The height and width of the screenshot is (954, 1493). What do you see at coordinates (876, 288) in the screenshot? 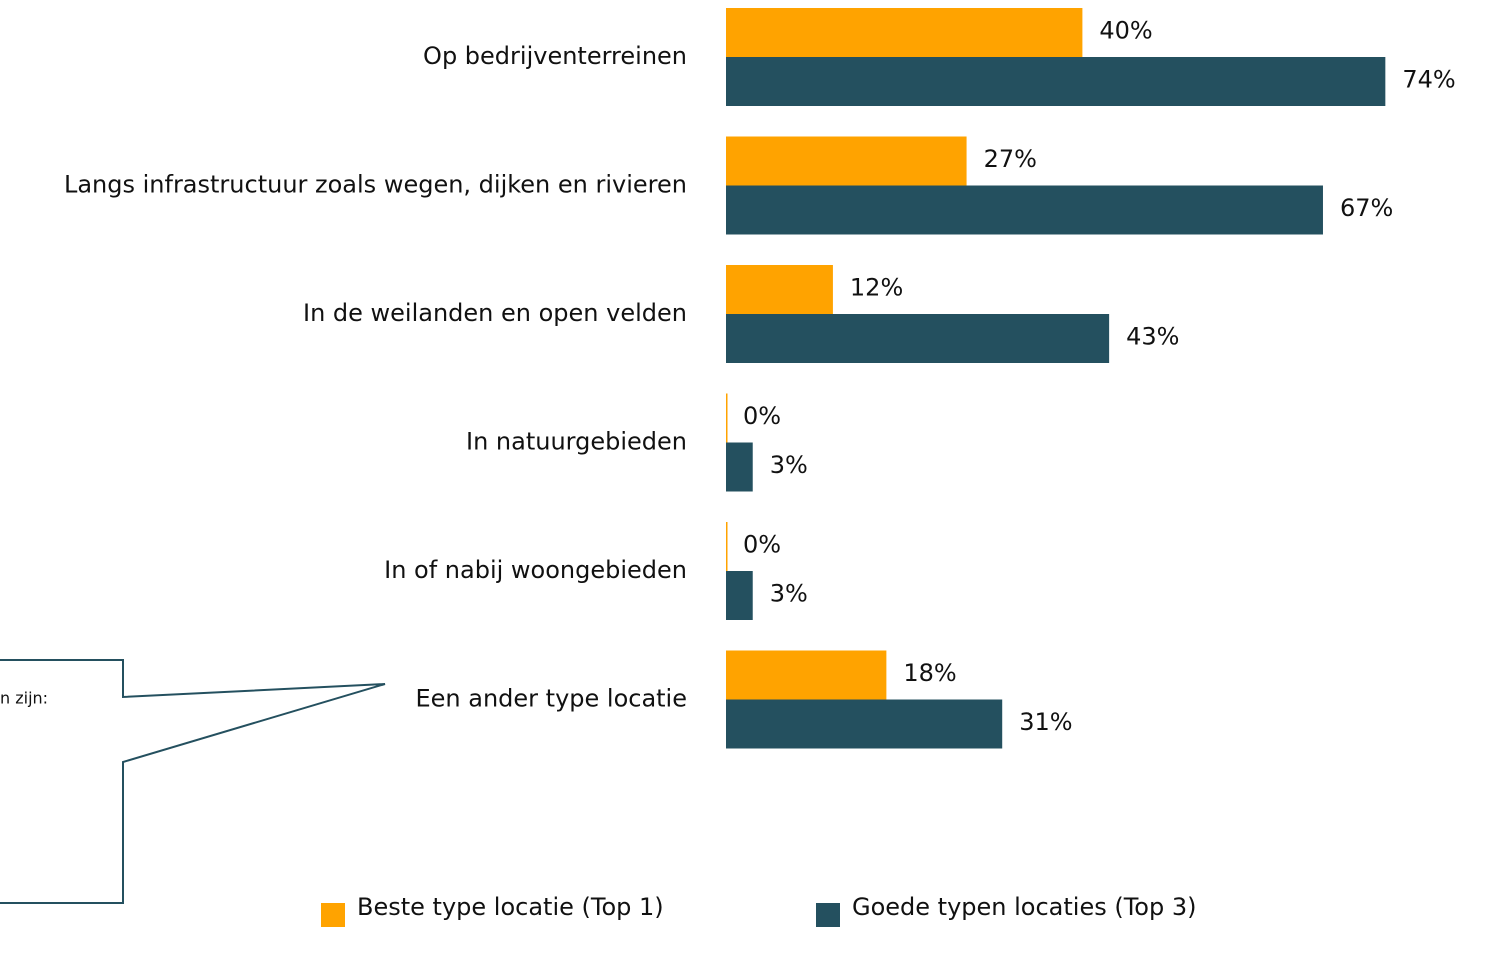
I see `value-label: 12%` at bounding box center [876, 288].